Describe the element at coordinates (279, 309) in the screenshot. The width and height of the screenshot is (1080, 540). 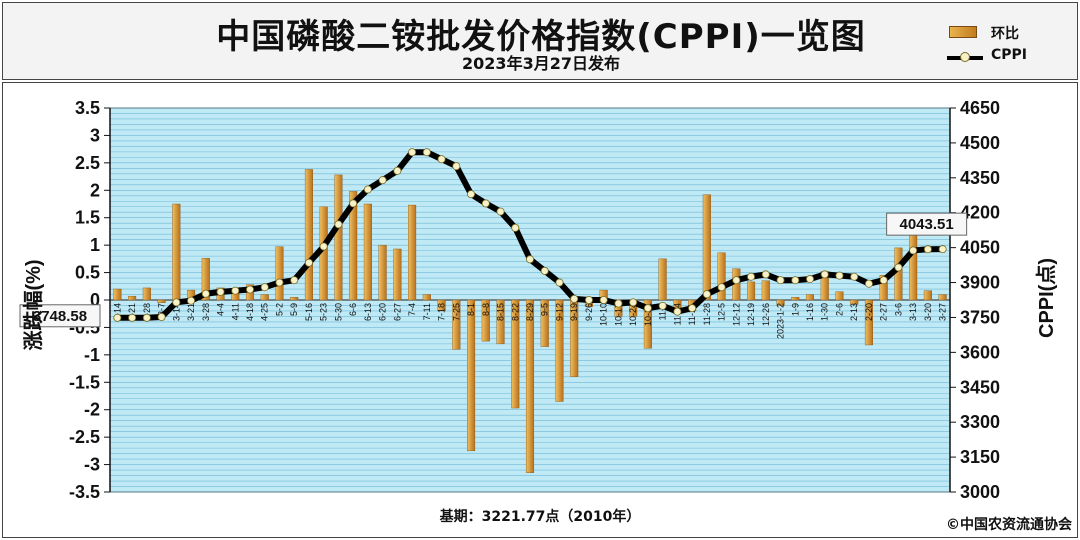
I see `x-tick-label: 5-2` at that location.